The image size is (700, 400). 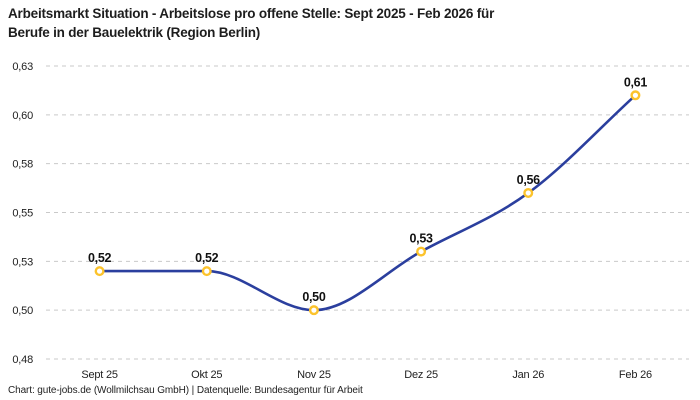 What do you see at coordinates (314, 375) in the screenshot?
I see `x-tick-label: Nov 25` at bounding box center [314, 375].